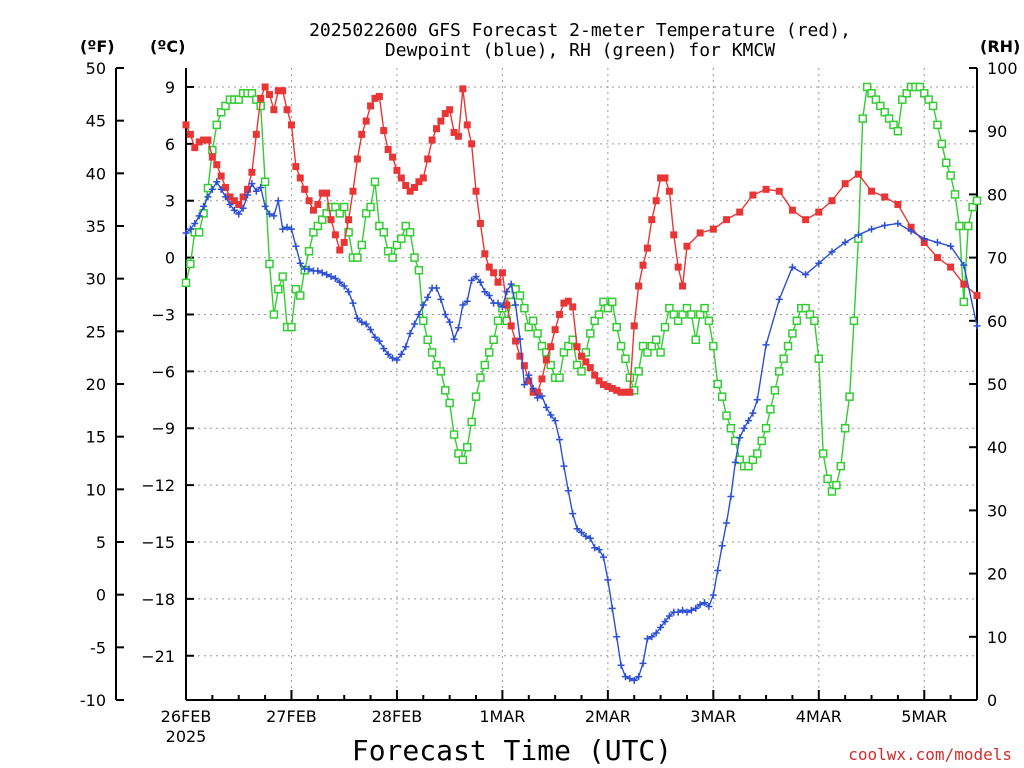 The width and height of the screenshot is (1024, 768). Describe the element at coordinates (997, 574) in the screenshot. I see `rh-tick-label: 20` at that location.